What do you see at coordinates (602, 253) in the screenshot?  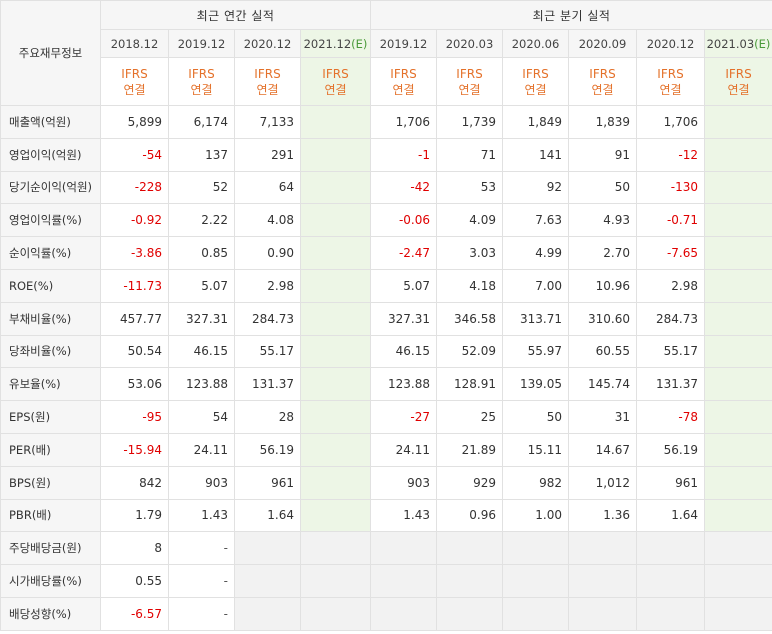 I see `quarter-value-cell: 2.70` at bounding box center [602, 253].